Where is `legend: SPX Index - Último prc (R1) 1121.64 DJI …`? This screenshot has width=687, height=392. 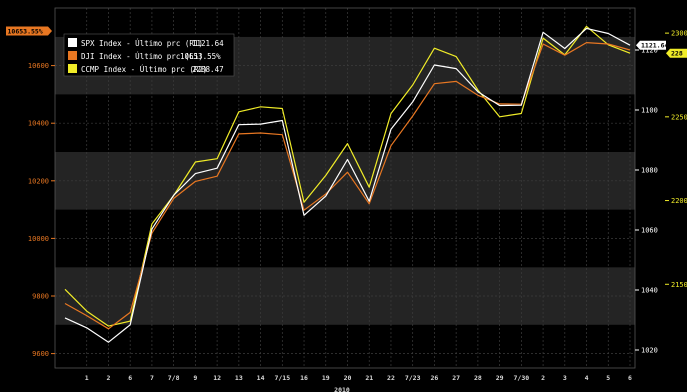 legend: SPX Index - Último prc (R1) 1121.64 DJI … is located at coordinates (149, 55).